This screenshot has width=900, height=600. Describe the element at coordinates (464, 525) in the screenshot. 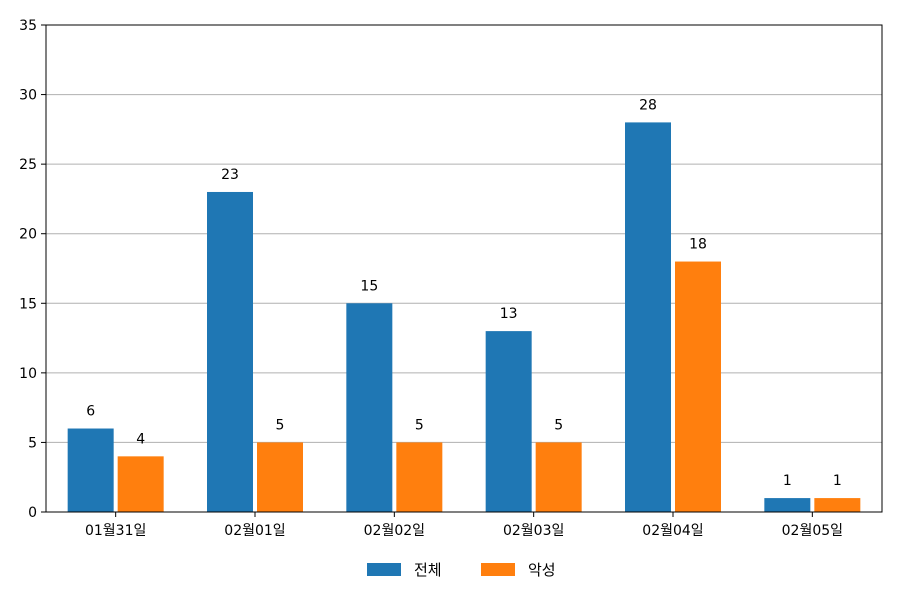

I see `x-axis: 01월31일 02월01일 02월02일 02월03일 02월04일 02월05일` at that location.